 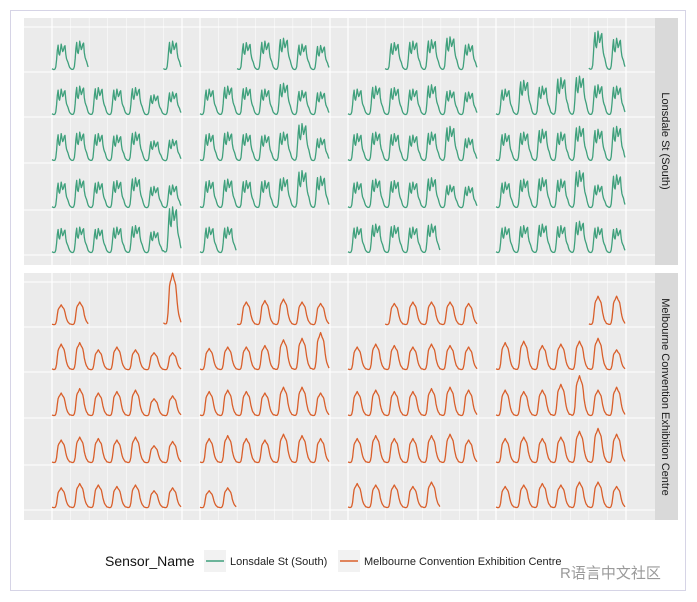 What do you see at coordinates (463, 562) in the screenshot?
I see `legend-label-mcec: Melbourne Convention Exhibition Centre` at bounding box center [463, 562].